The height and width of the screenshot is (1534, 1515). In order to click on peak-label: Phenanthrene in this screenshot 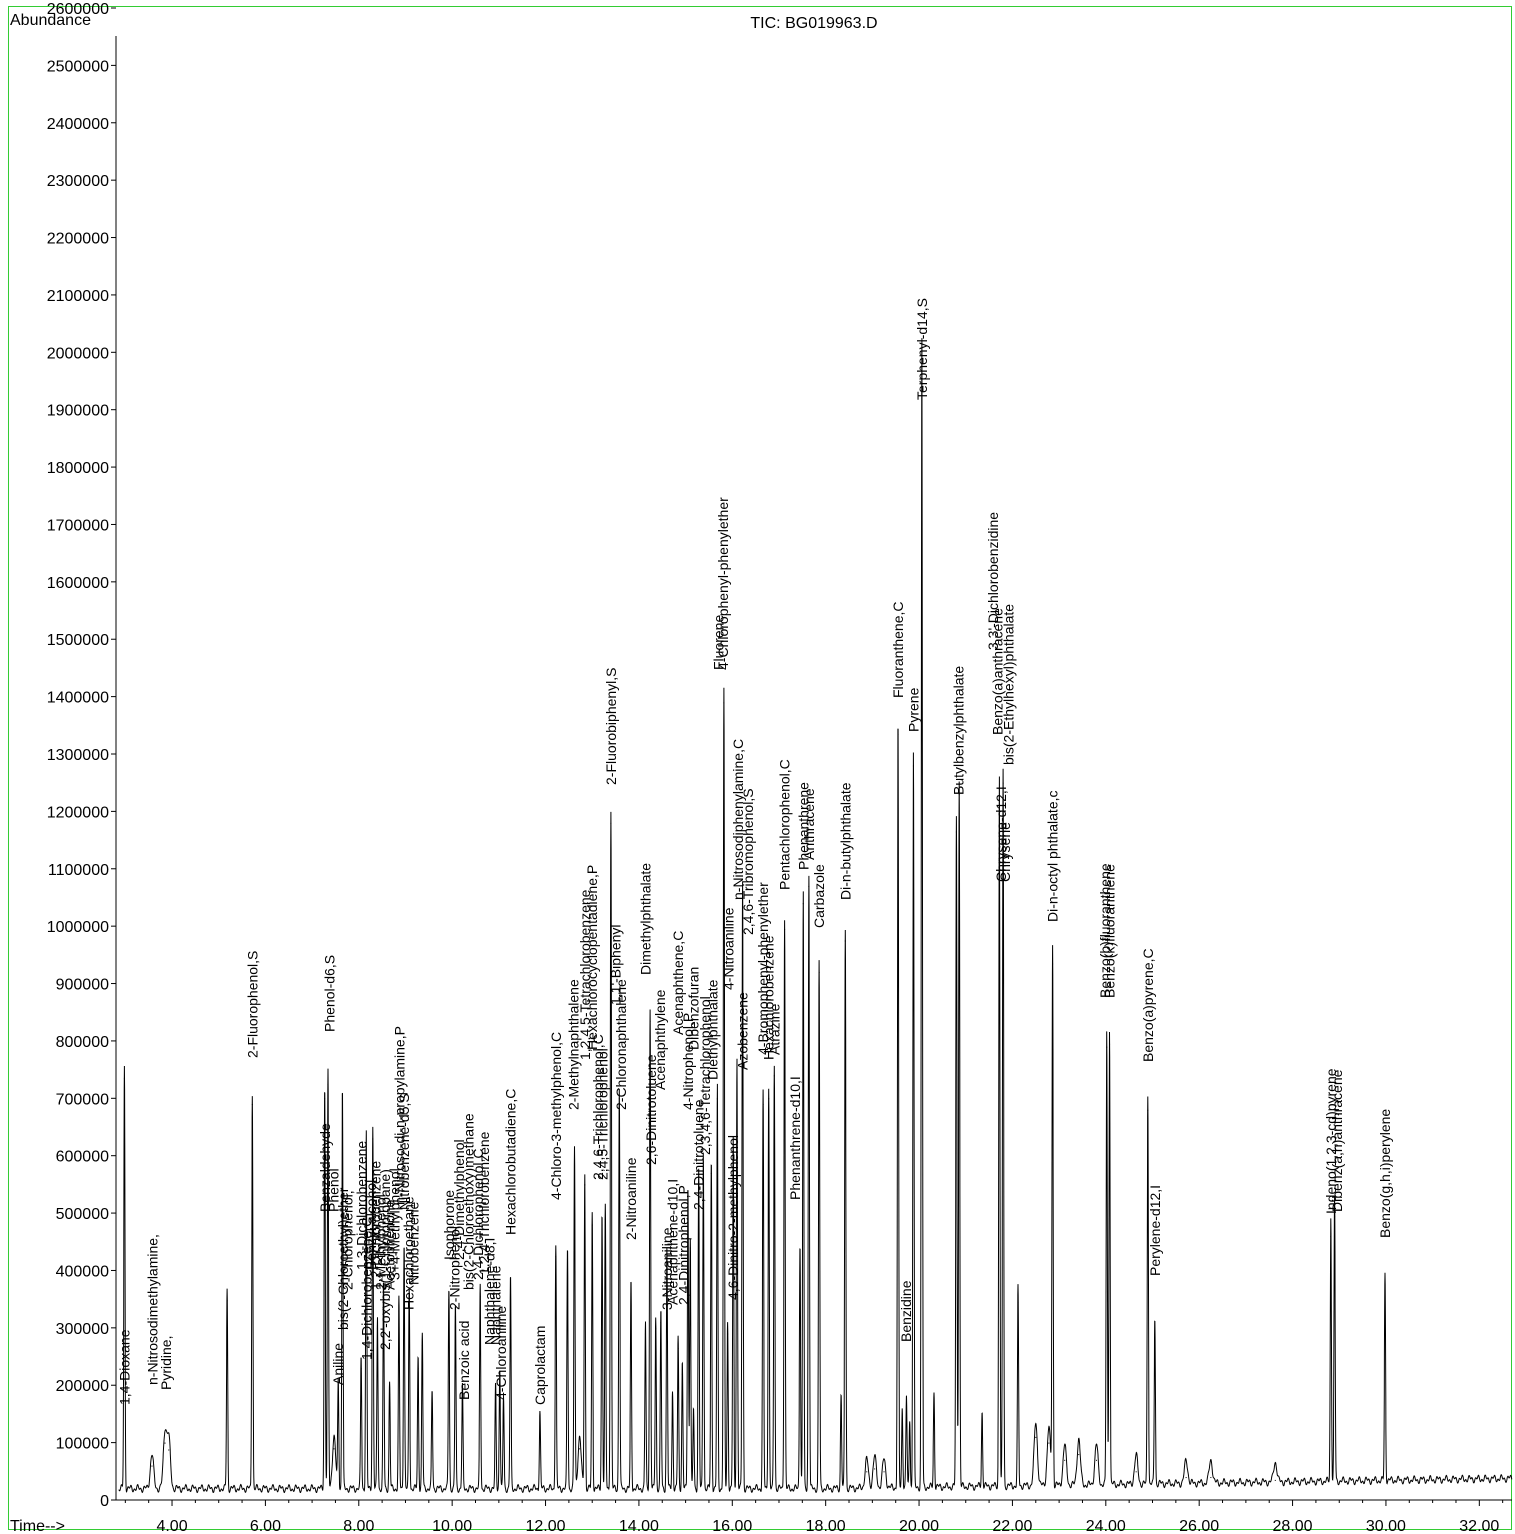, I will do `click(803, 826)`.